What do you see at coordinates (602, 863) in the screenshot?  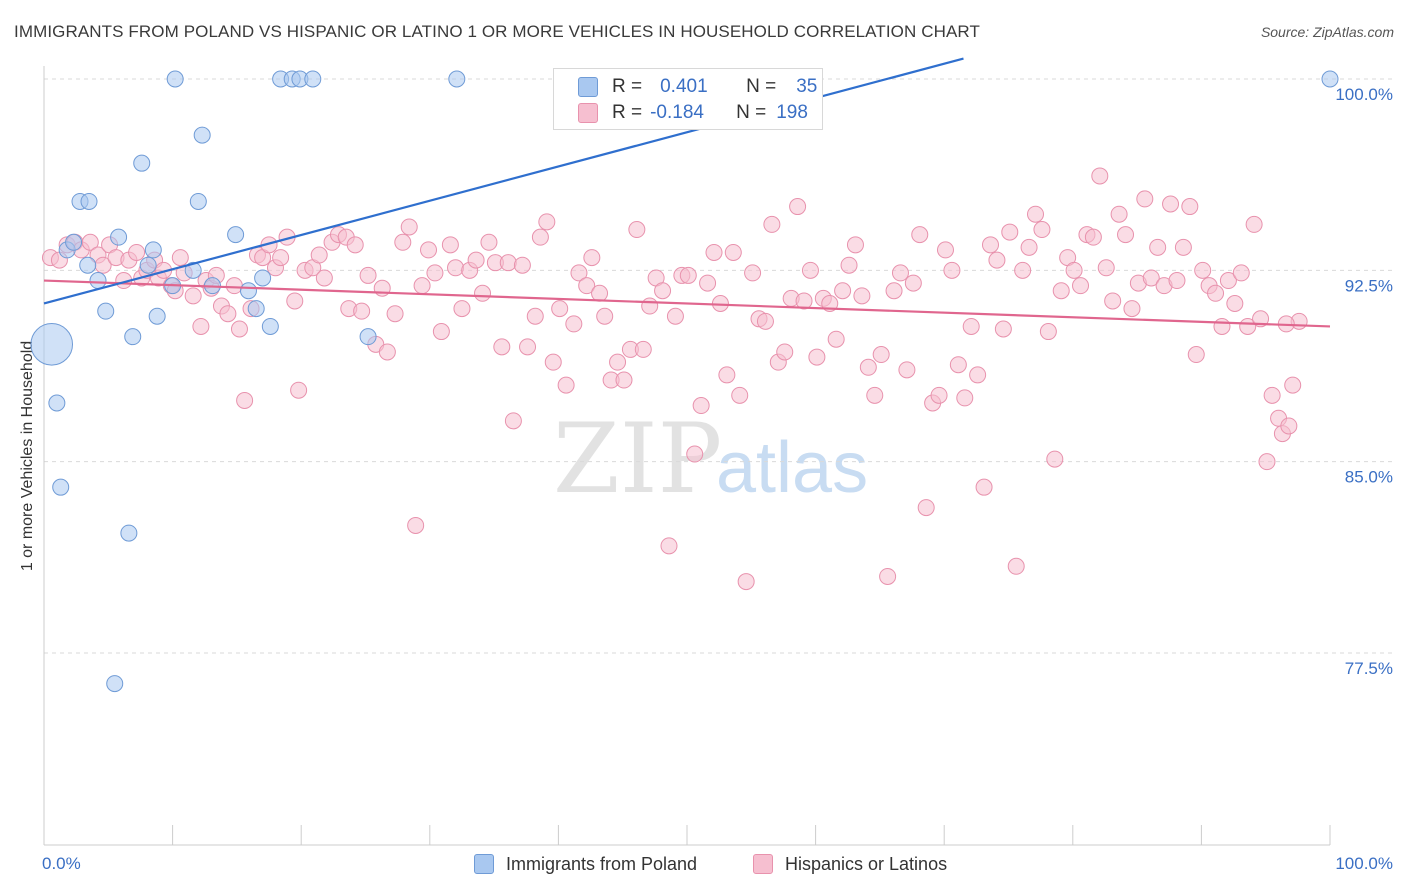 I see `bottom-legend-label: Immigrants from Poland` at bounding box center [602, 863].